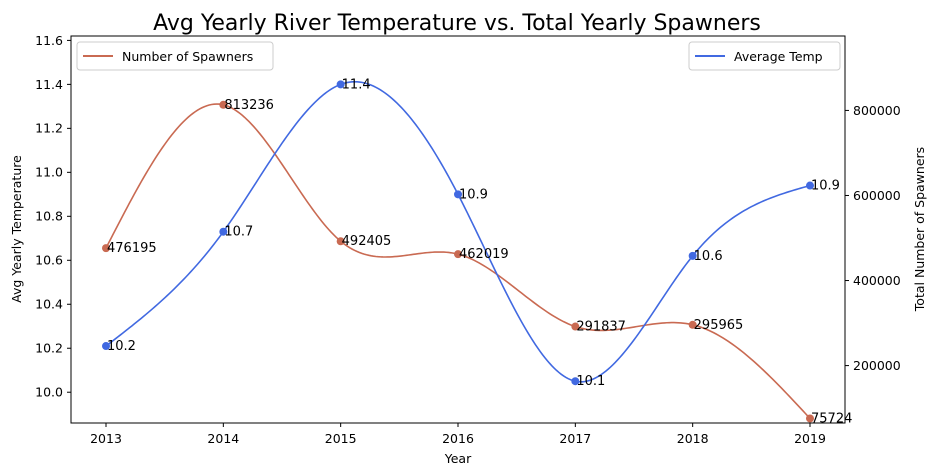 This screenshot has height=475, width=937. Describe the element at coordinates (458, 56) in the screenshot. I see `legends: Number of Spawners Average Temp` at that location.